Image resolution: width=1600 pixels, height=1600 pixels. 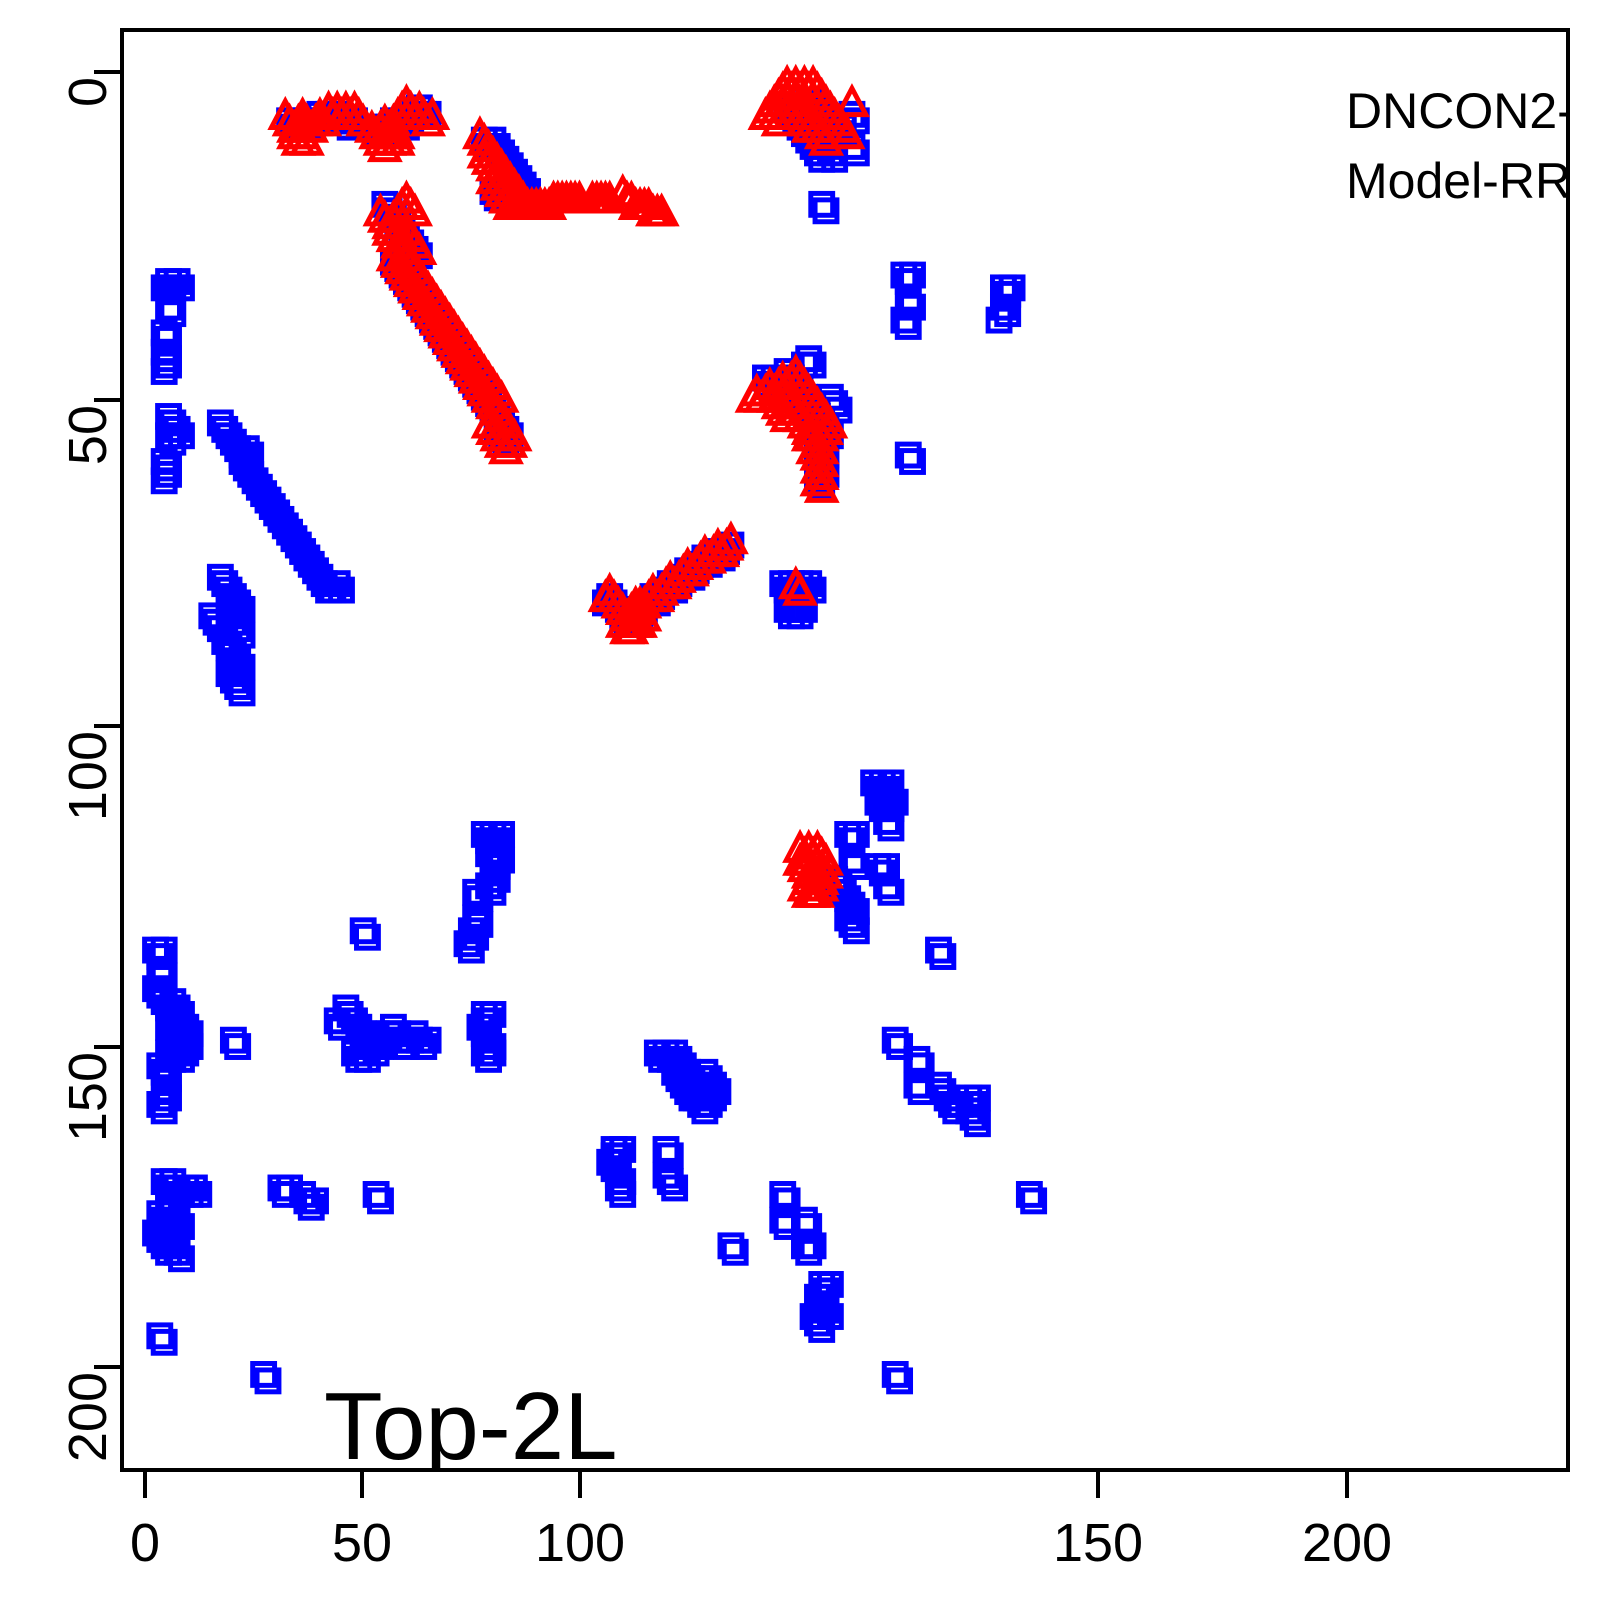 I want to click on x-tick-label-200: 200, so click(x=1347, y=1543).